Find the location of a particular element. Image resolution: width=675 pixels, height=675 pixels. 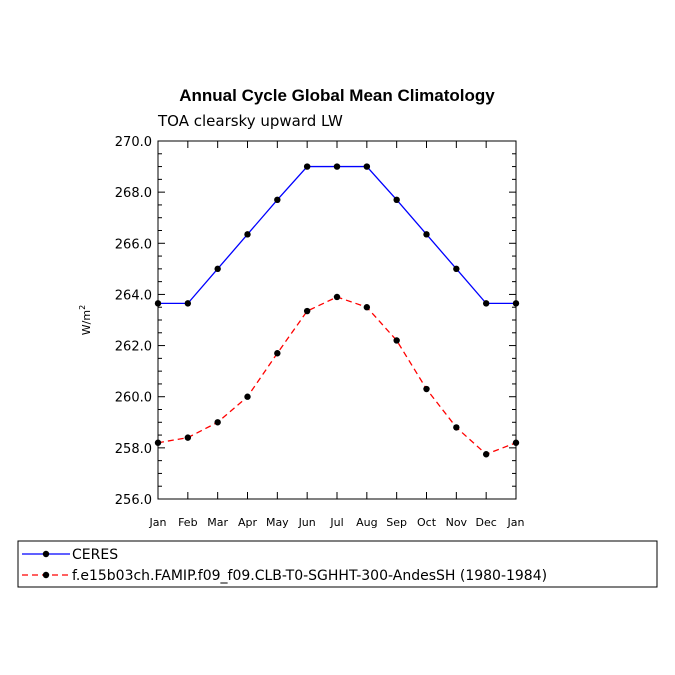

x-tick-label: Jun is located at coordinates (307, 522).